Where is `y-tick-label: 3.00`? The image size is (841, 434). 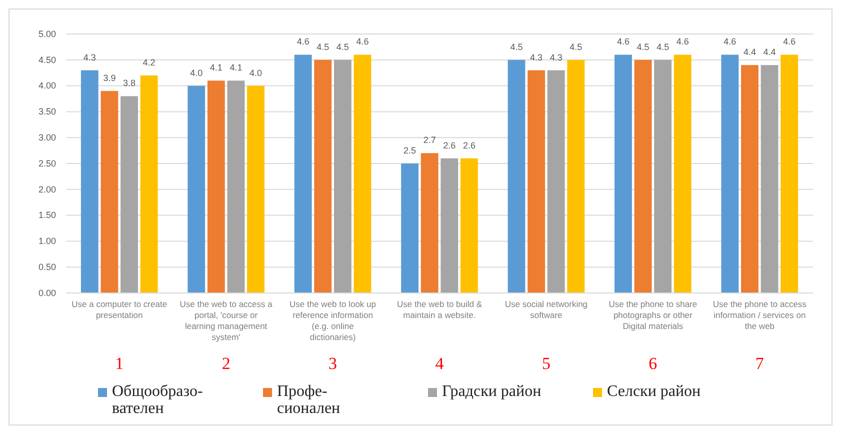 y-tick-label: 3.00 is located at coordinates (47, 137).